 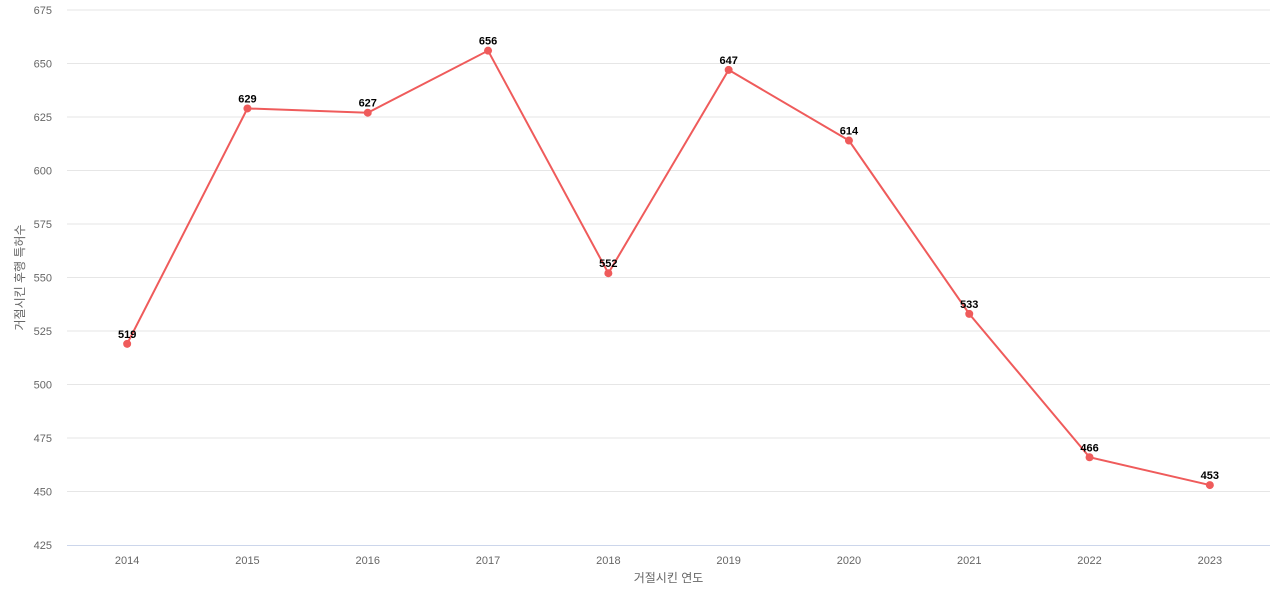 What do you see at coordinates (668, 561) in the screenshot?
I see `x-axis-ticks: 2014 2015 2016 2017 2018 2019 2020 2021 2022 2023` at bounding box center [668, 561].